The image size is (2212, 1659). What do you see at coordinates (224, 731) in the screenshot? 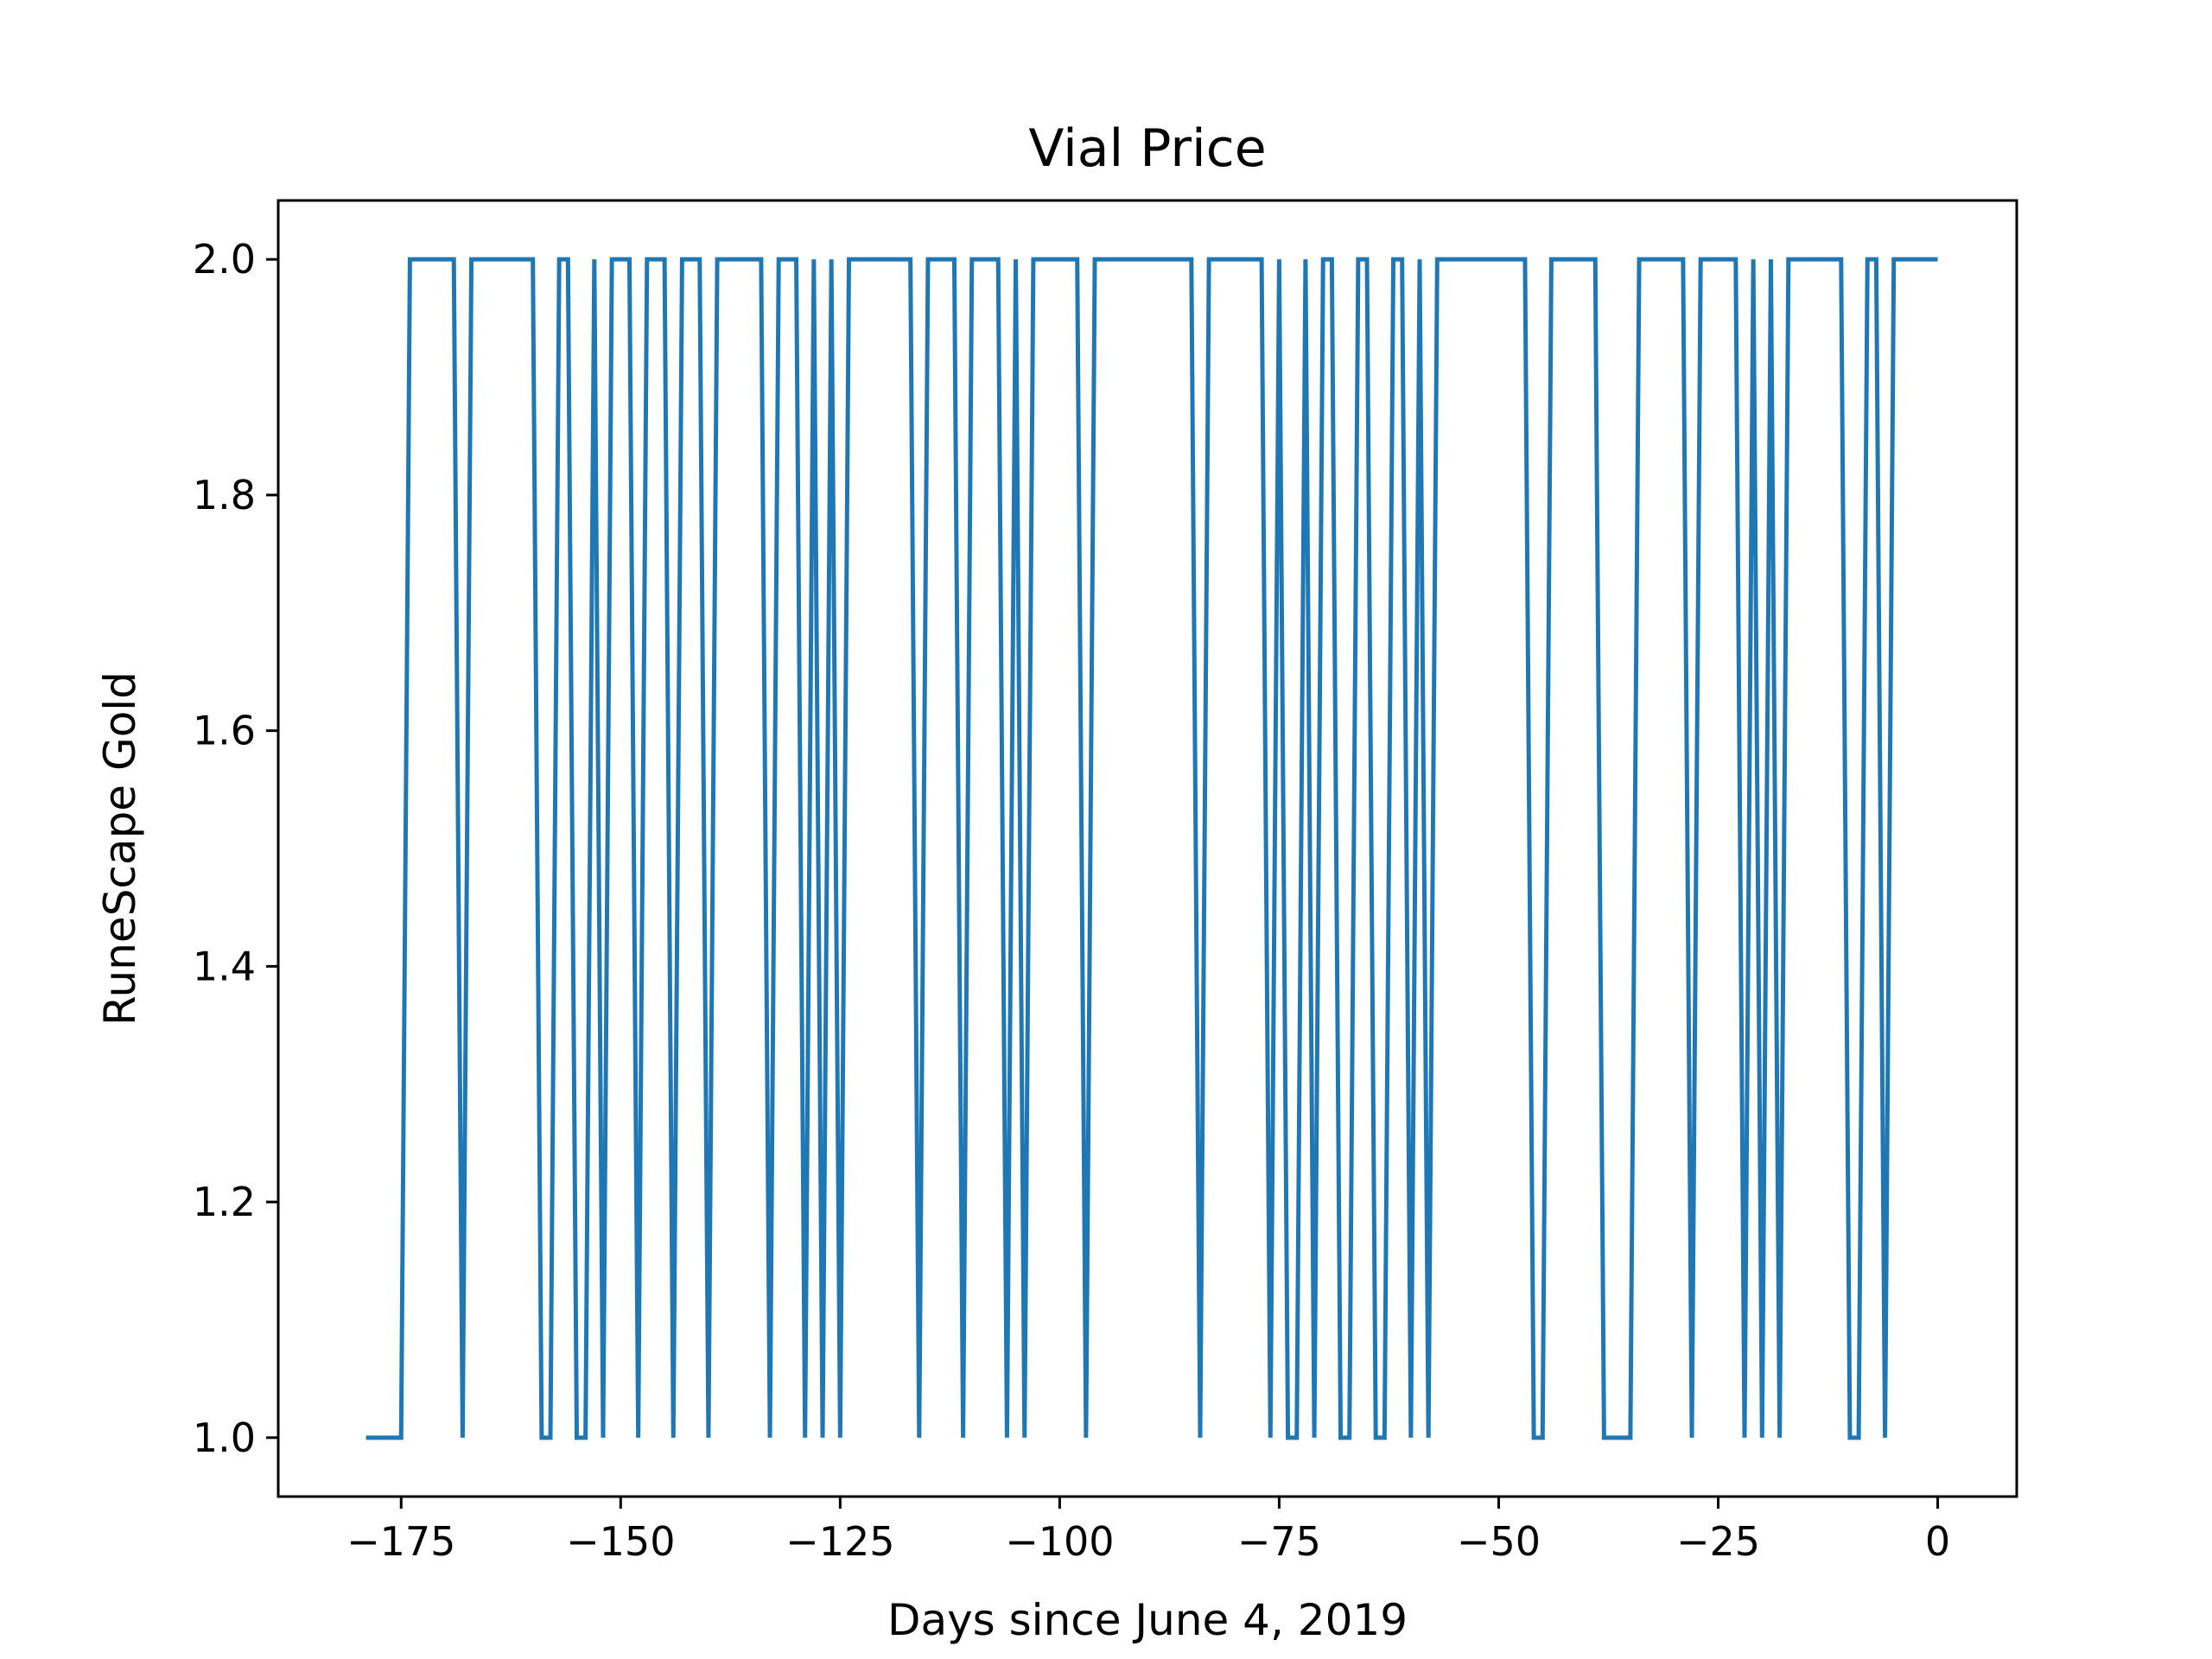
I see `y-tick-label: 1.6` at bounding box center [224, 731].